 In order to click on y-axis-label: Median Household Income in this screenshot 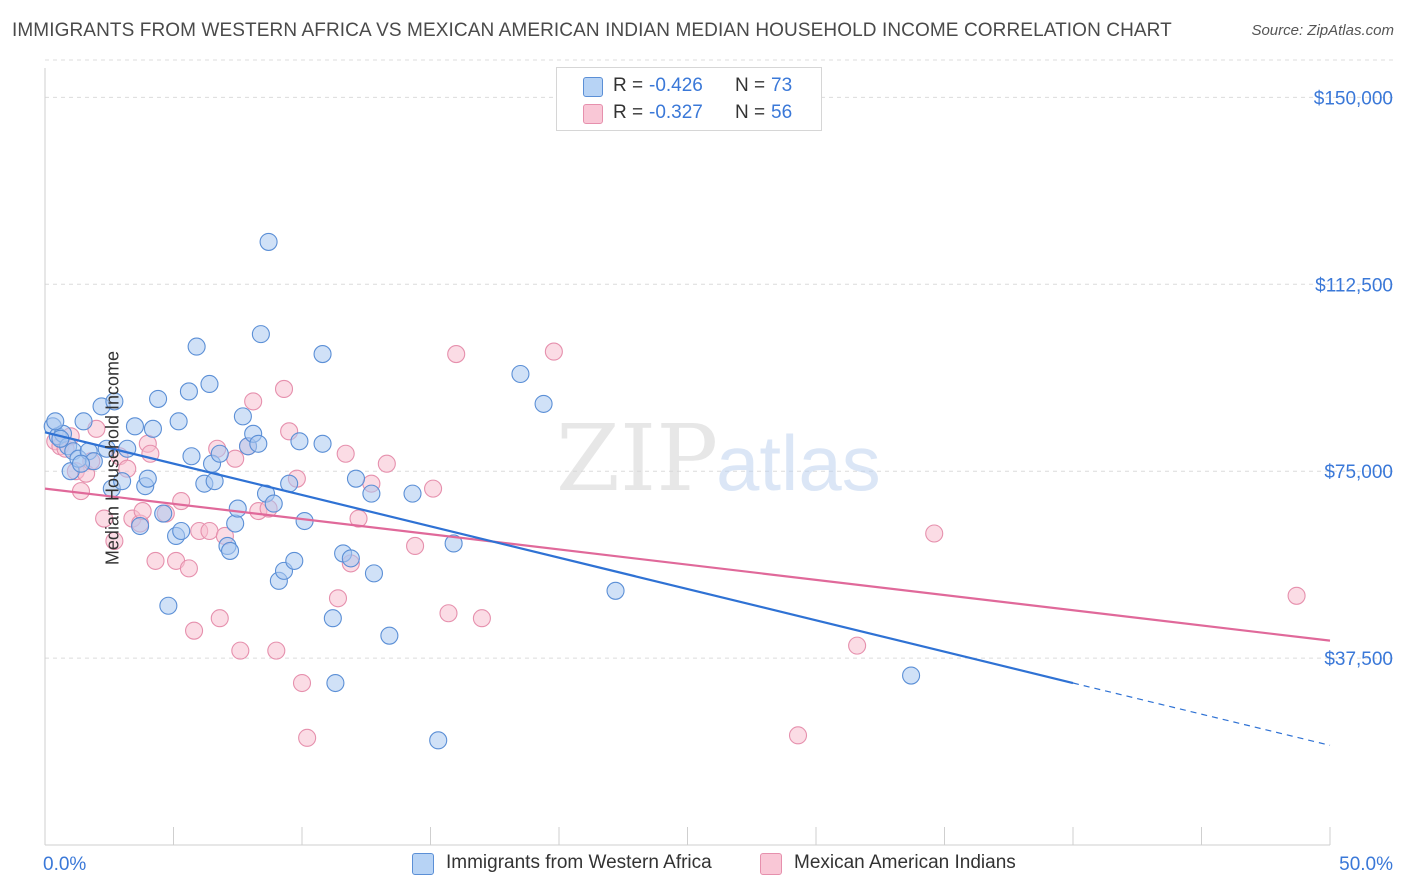, I will do `click(112, 458)`.